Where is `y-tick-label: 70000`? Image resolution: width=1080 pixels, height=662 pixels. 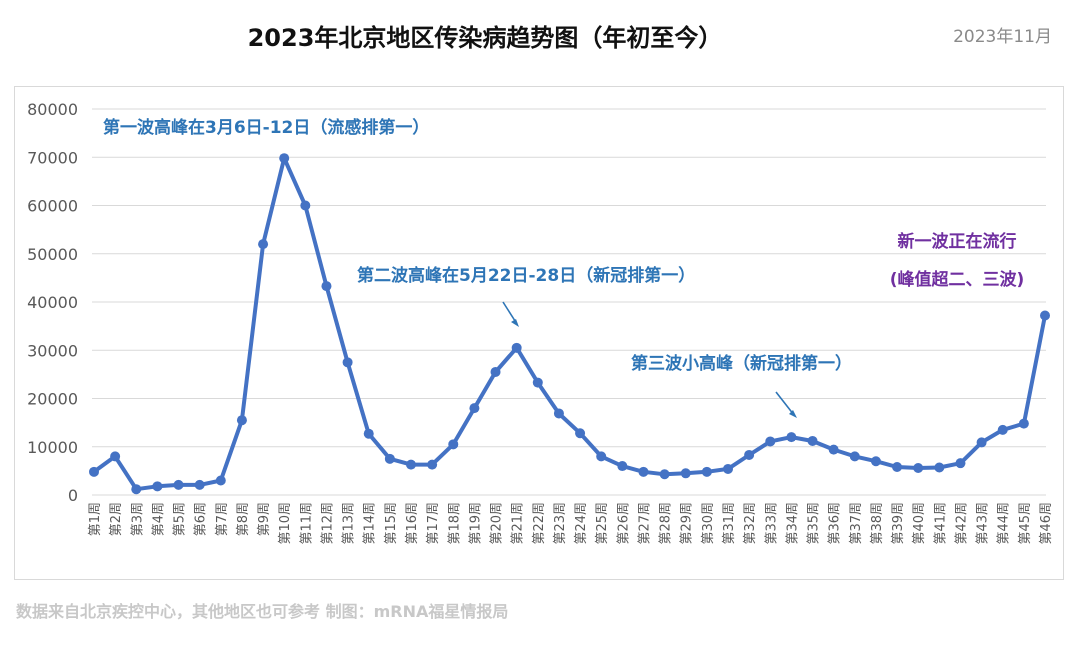 y-tick-label: 70000 is located at coordinates (52, 157).